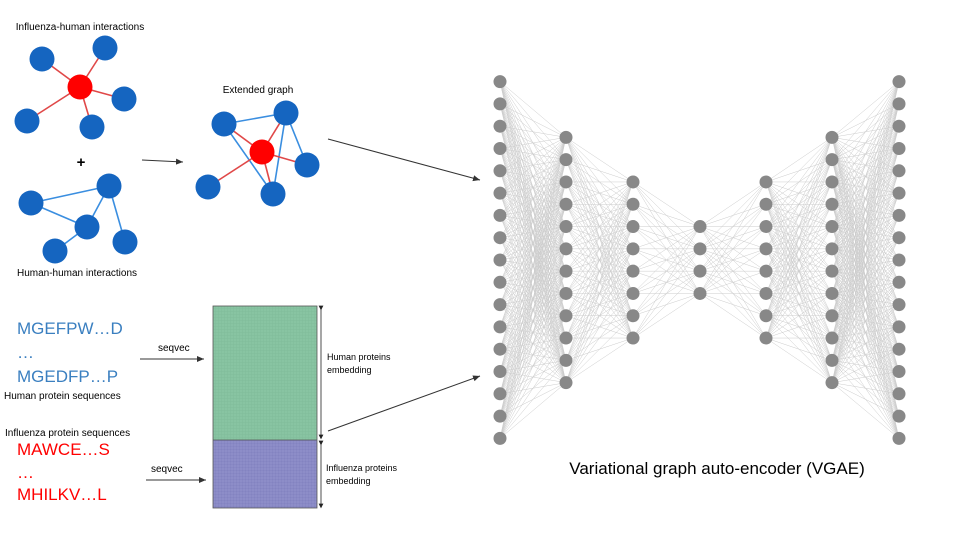  What do you see at coordinates (404, 160) in the screenshot?
I see `graph-to-vgae-arrow` at bounding box center [404, 160].